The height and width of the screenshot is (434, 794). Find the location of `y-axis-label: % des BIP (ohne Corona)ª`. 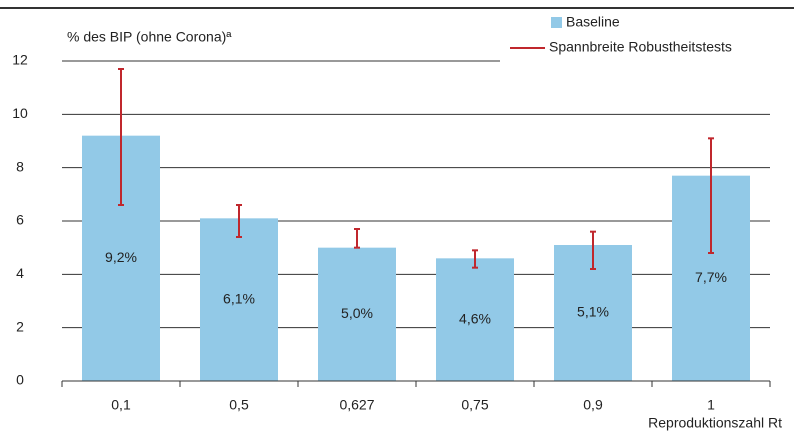

y-axis-label: % des BIP (ohne Corona)ª is located at coordinates (149, 37).